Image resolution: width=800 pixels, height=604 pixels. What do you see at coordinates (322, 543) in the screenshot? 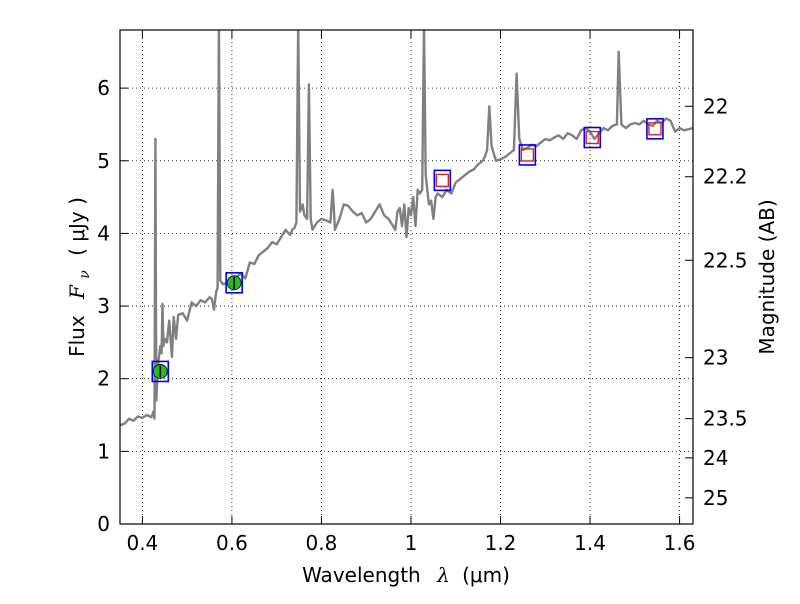
I see `x-tick-label: 0.8` at bounding box center [322, 543].